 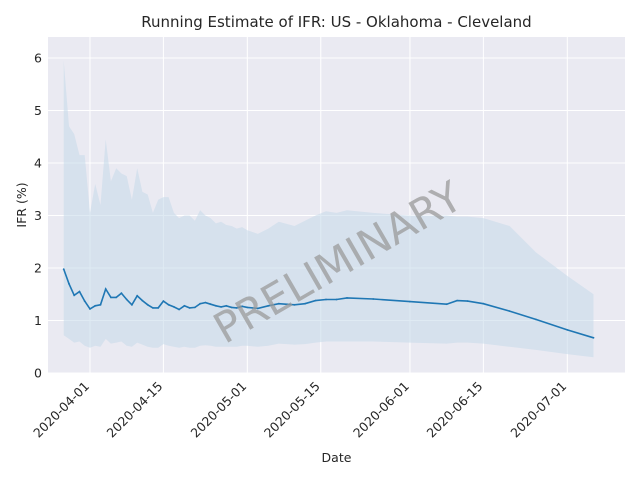 I want to click on y-tick-label: 1, so click(x=38, y=320).